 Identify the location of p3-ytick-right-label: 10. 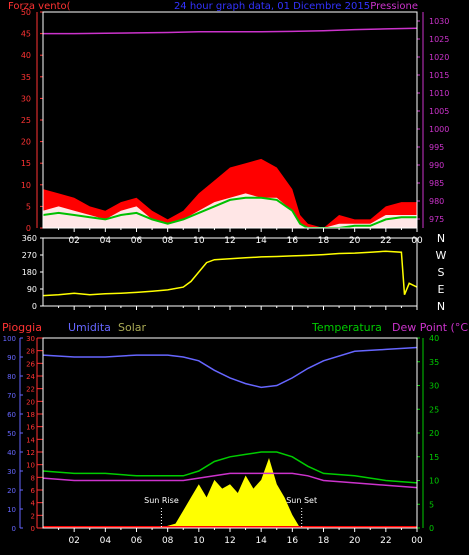
(434, 481).